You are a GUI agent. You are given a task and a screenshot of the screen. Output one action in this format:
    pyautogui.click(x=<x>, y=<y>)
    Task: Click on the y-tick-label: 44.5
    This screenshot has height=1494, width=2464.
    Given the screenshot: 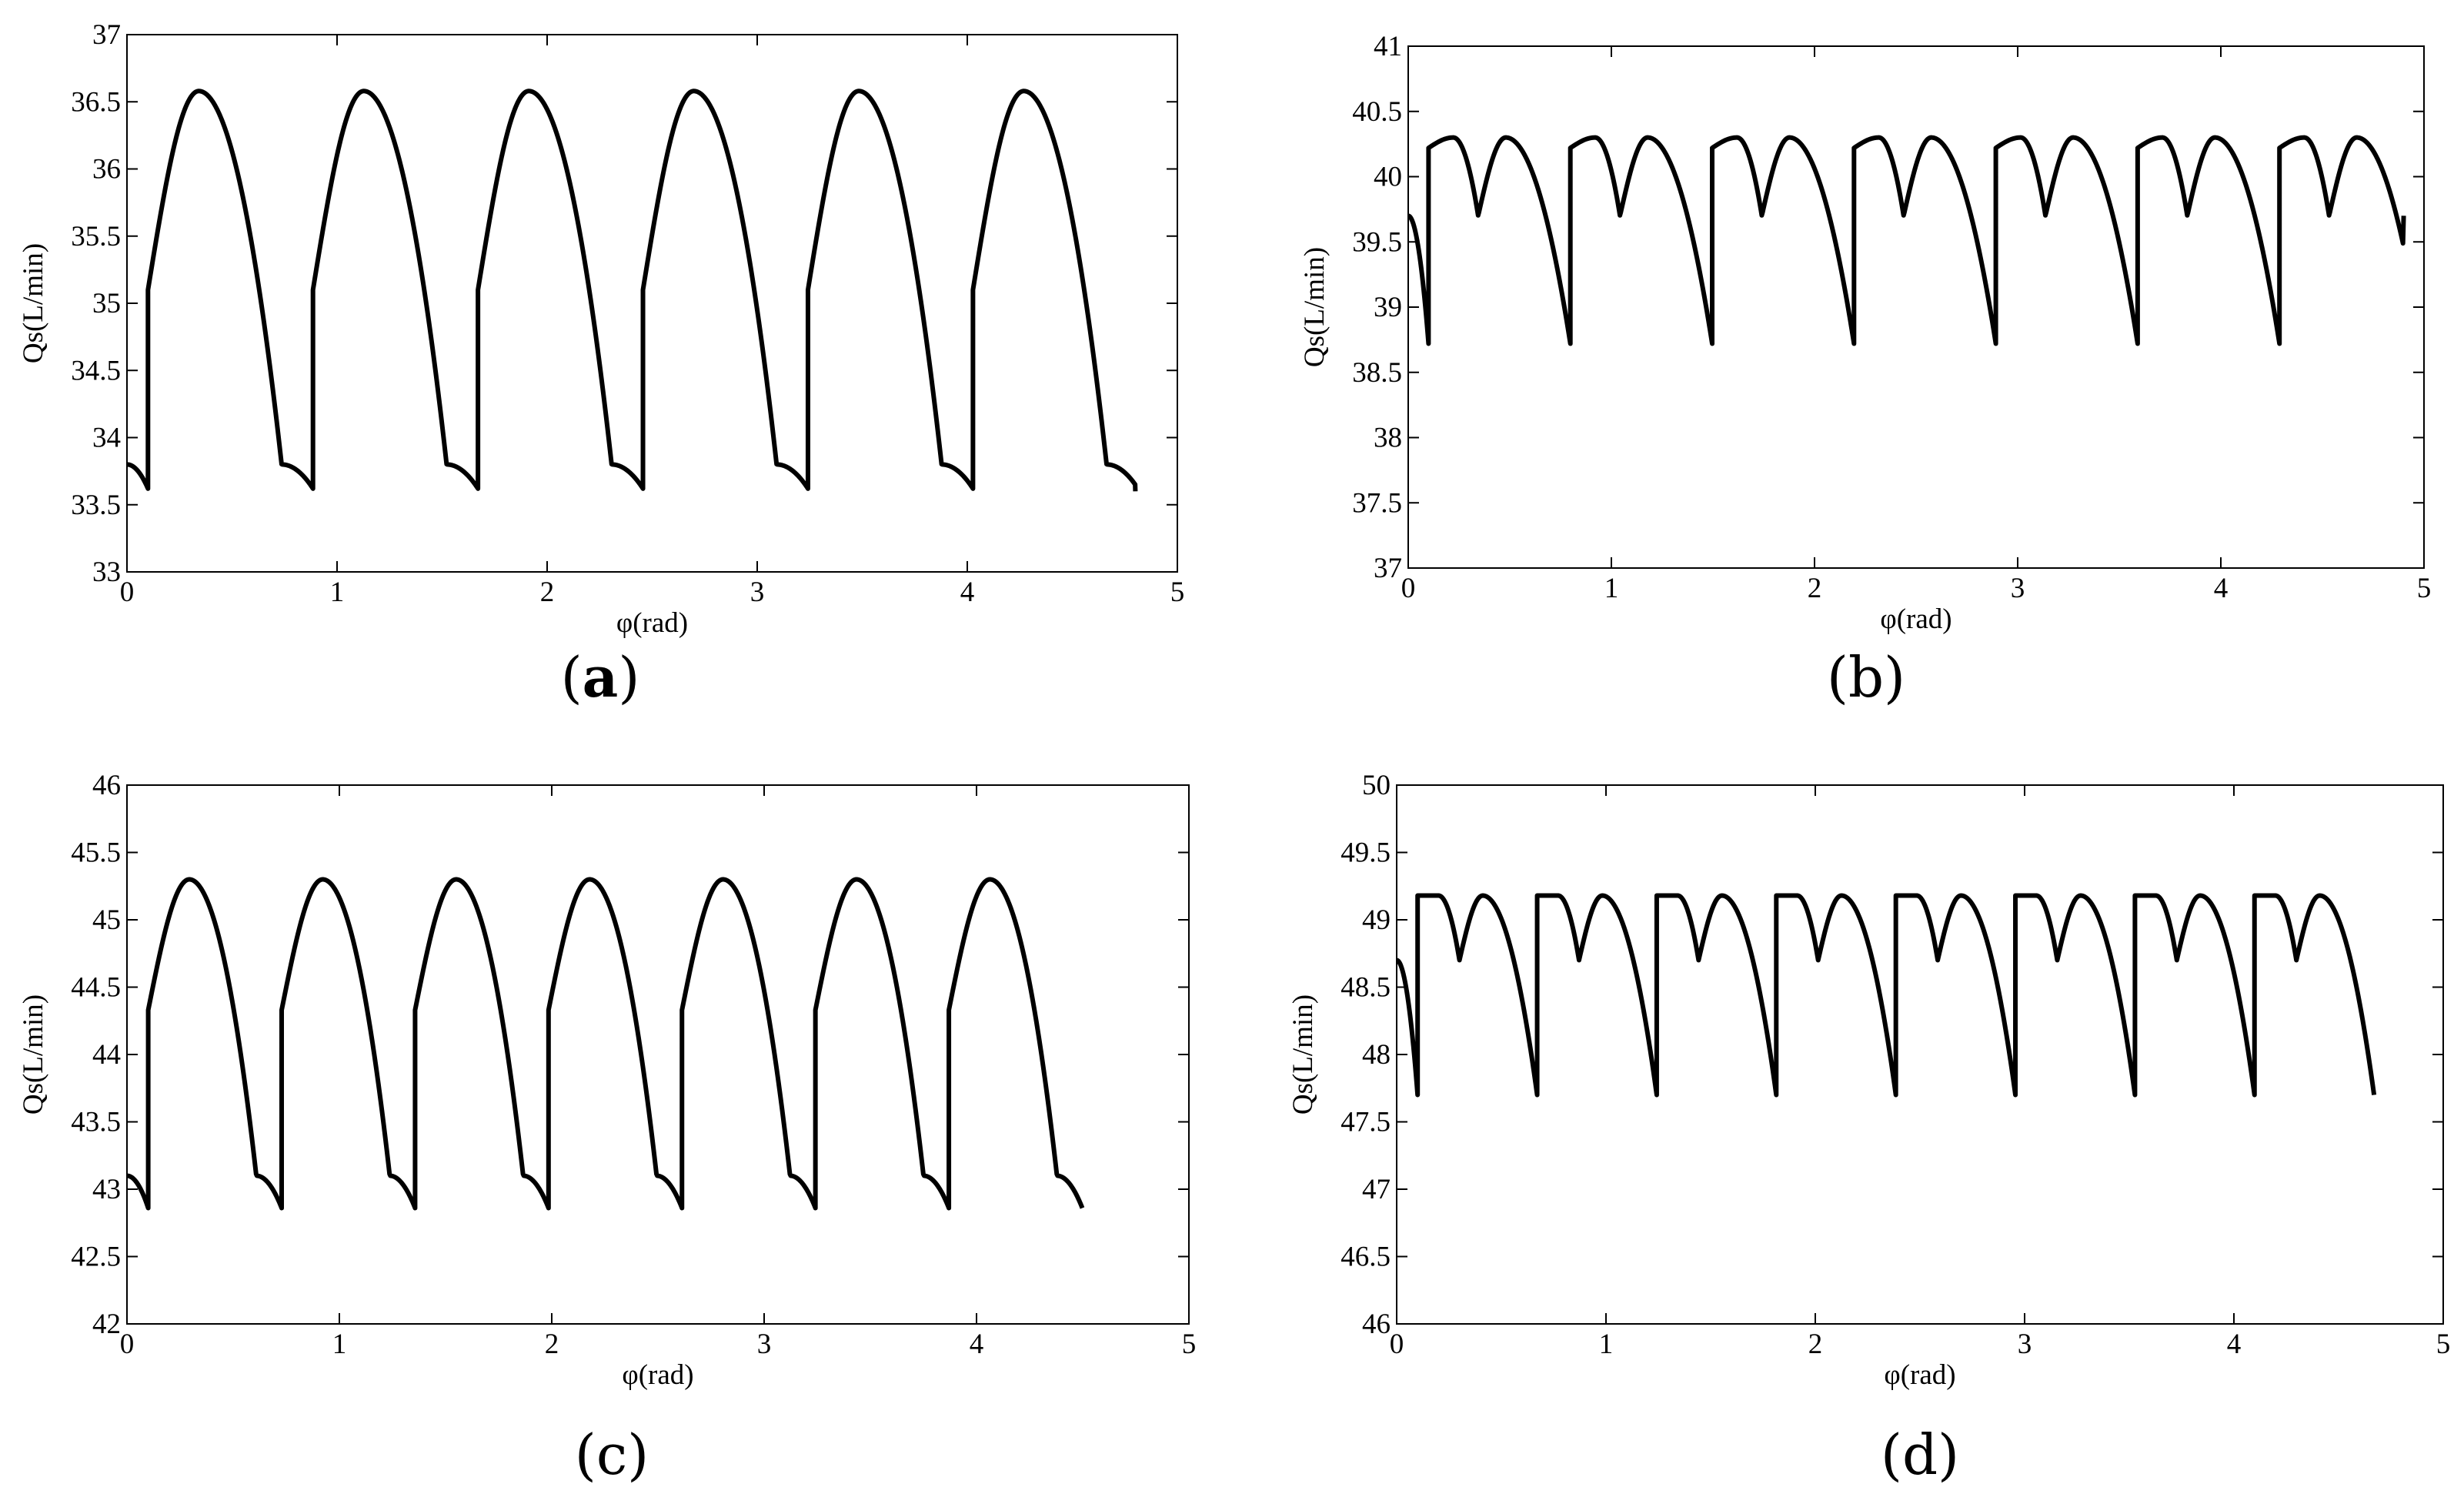 What is the action you would take?
    pyautogui.click(x=96, y=988)
    